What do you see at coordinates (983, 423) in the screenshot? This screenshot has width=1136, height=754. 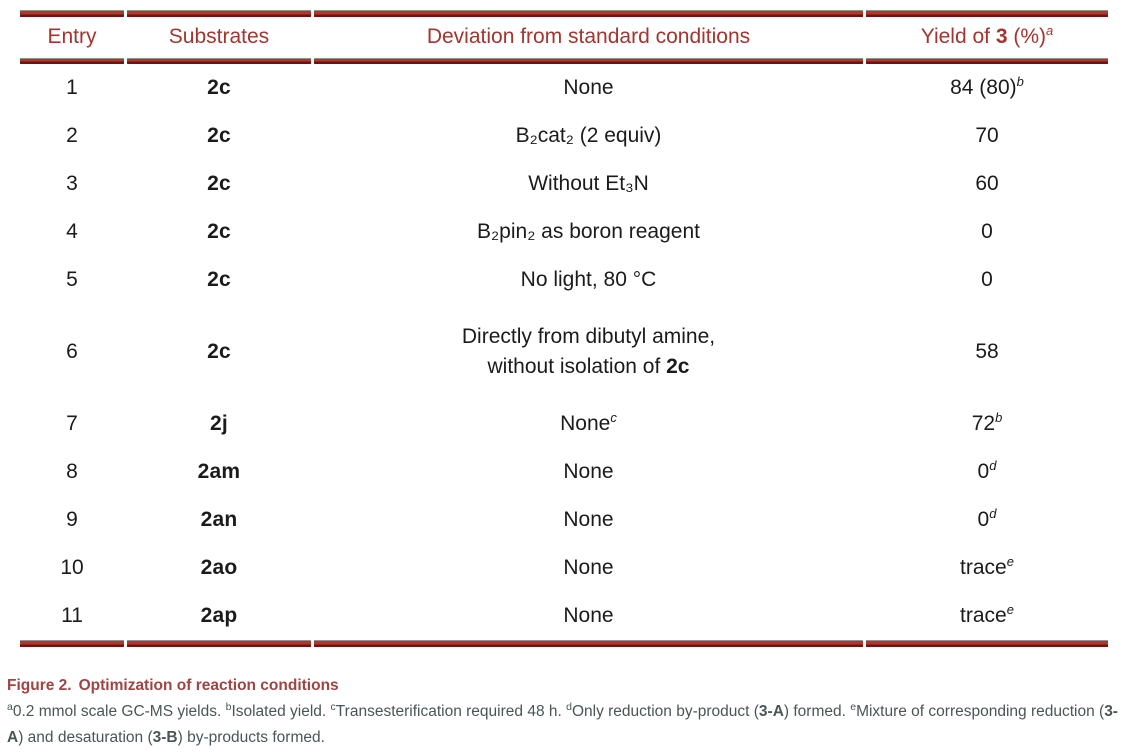 I see `yield-text: 72` at bounding box center [983, 423].